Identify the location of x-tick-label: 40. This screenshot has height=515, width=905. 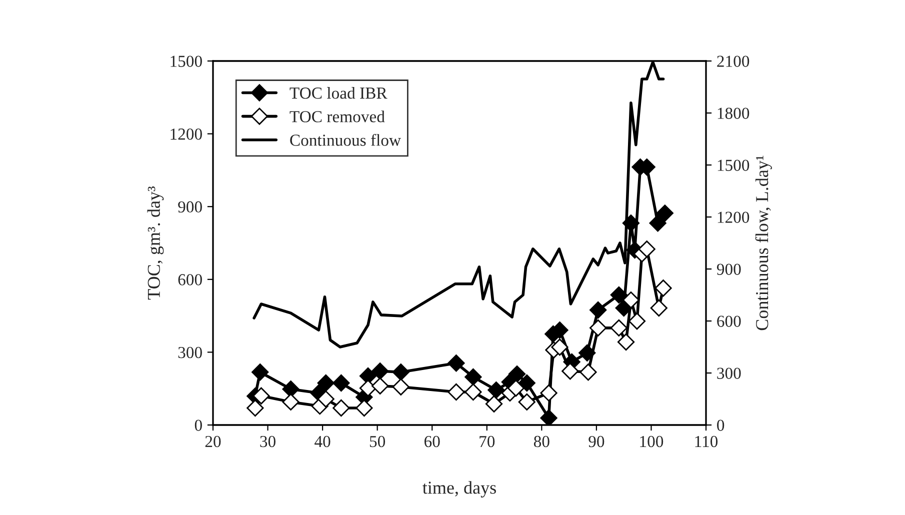
(322, 442).